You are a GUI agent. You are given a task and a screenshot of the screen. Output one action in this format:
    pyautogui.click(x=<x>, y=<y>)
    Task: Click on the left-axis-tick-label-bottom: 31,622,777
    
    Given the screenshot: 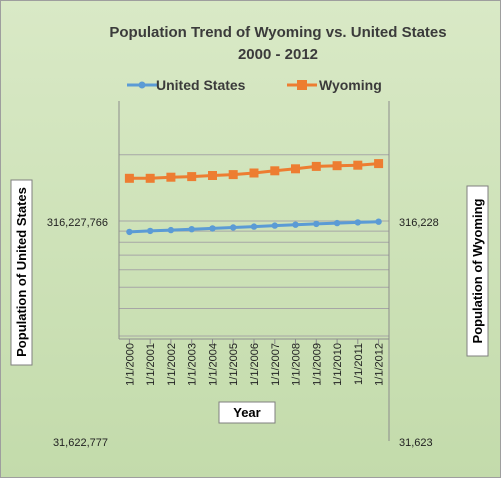 What is the action you would take?
    pyautogui.click(x=80, y=443)
    